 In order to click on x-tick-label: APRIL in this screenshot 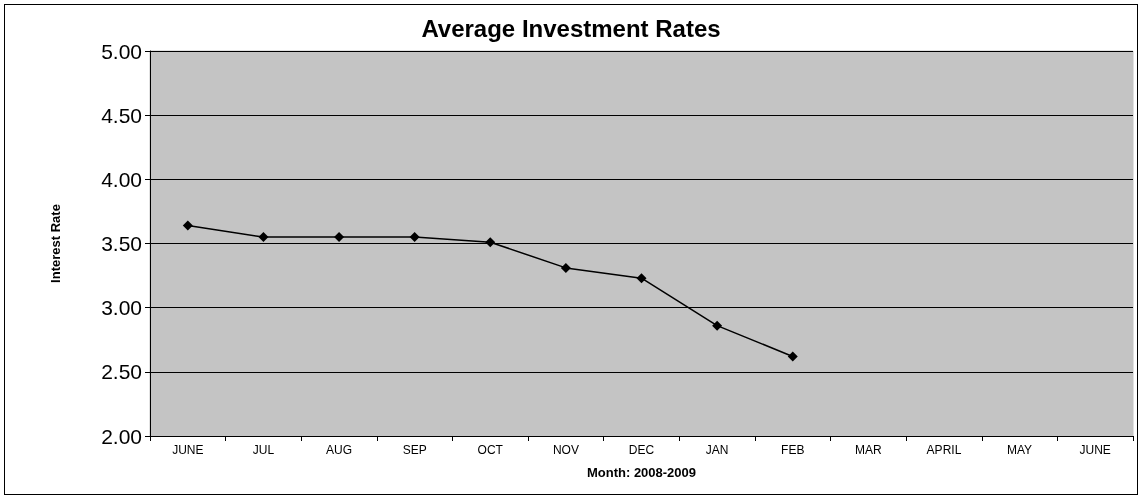, I will do `click(944, 450)`.